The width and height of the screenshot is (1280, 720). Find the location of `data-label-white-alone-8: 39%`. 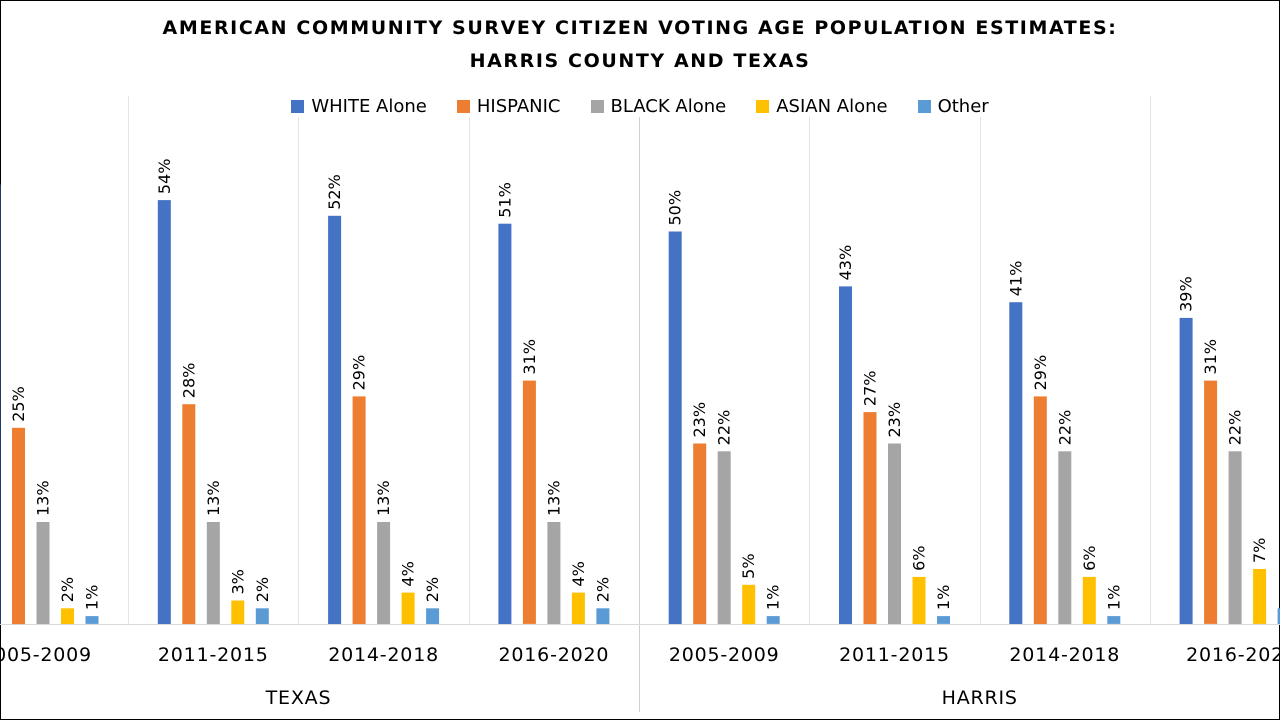

data-label-white-alone-8: 39% is located at coordinates (1186, 294).